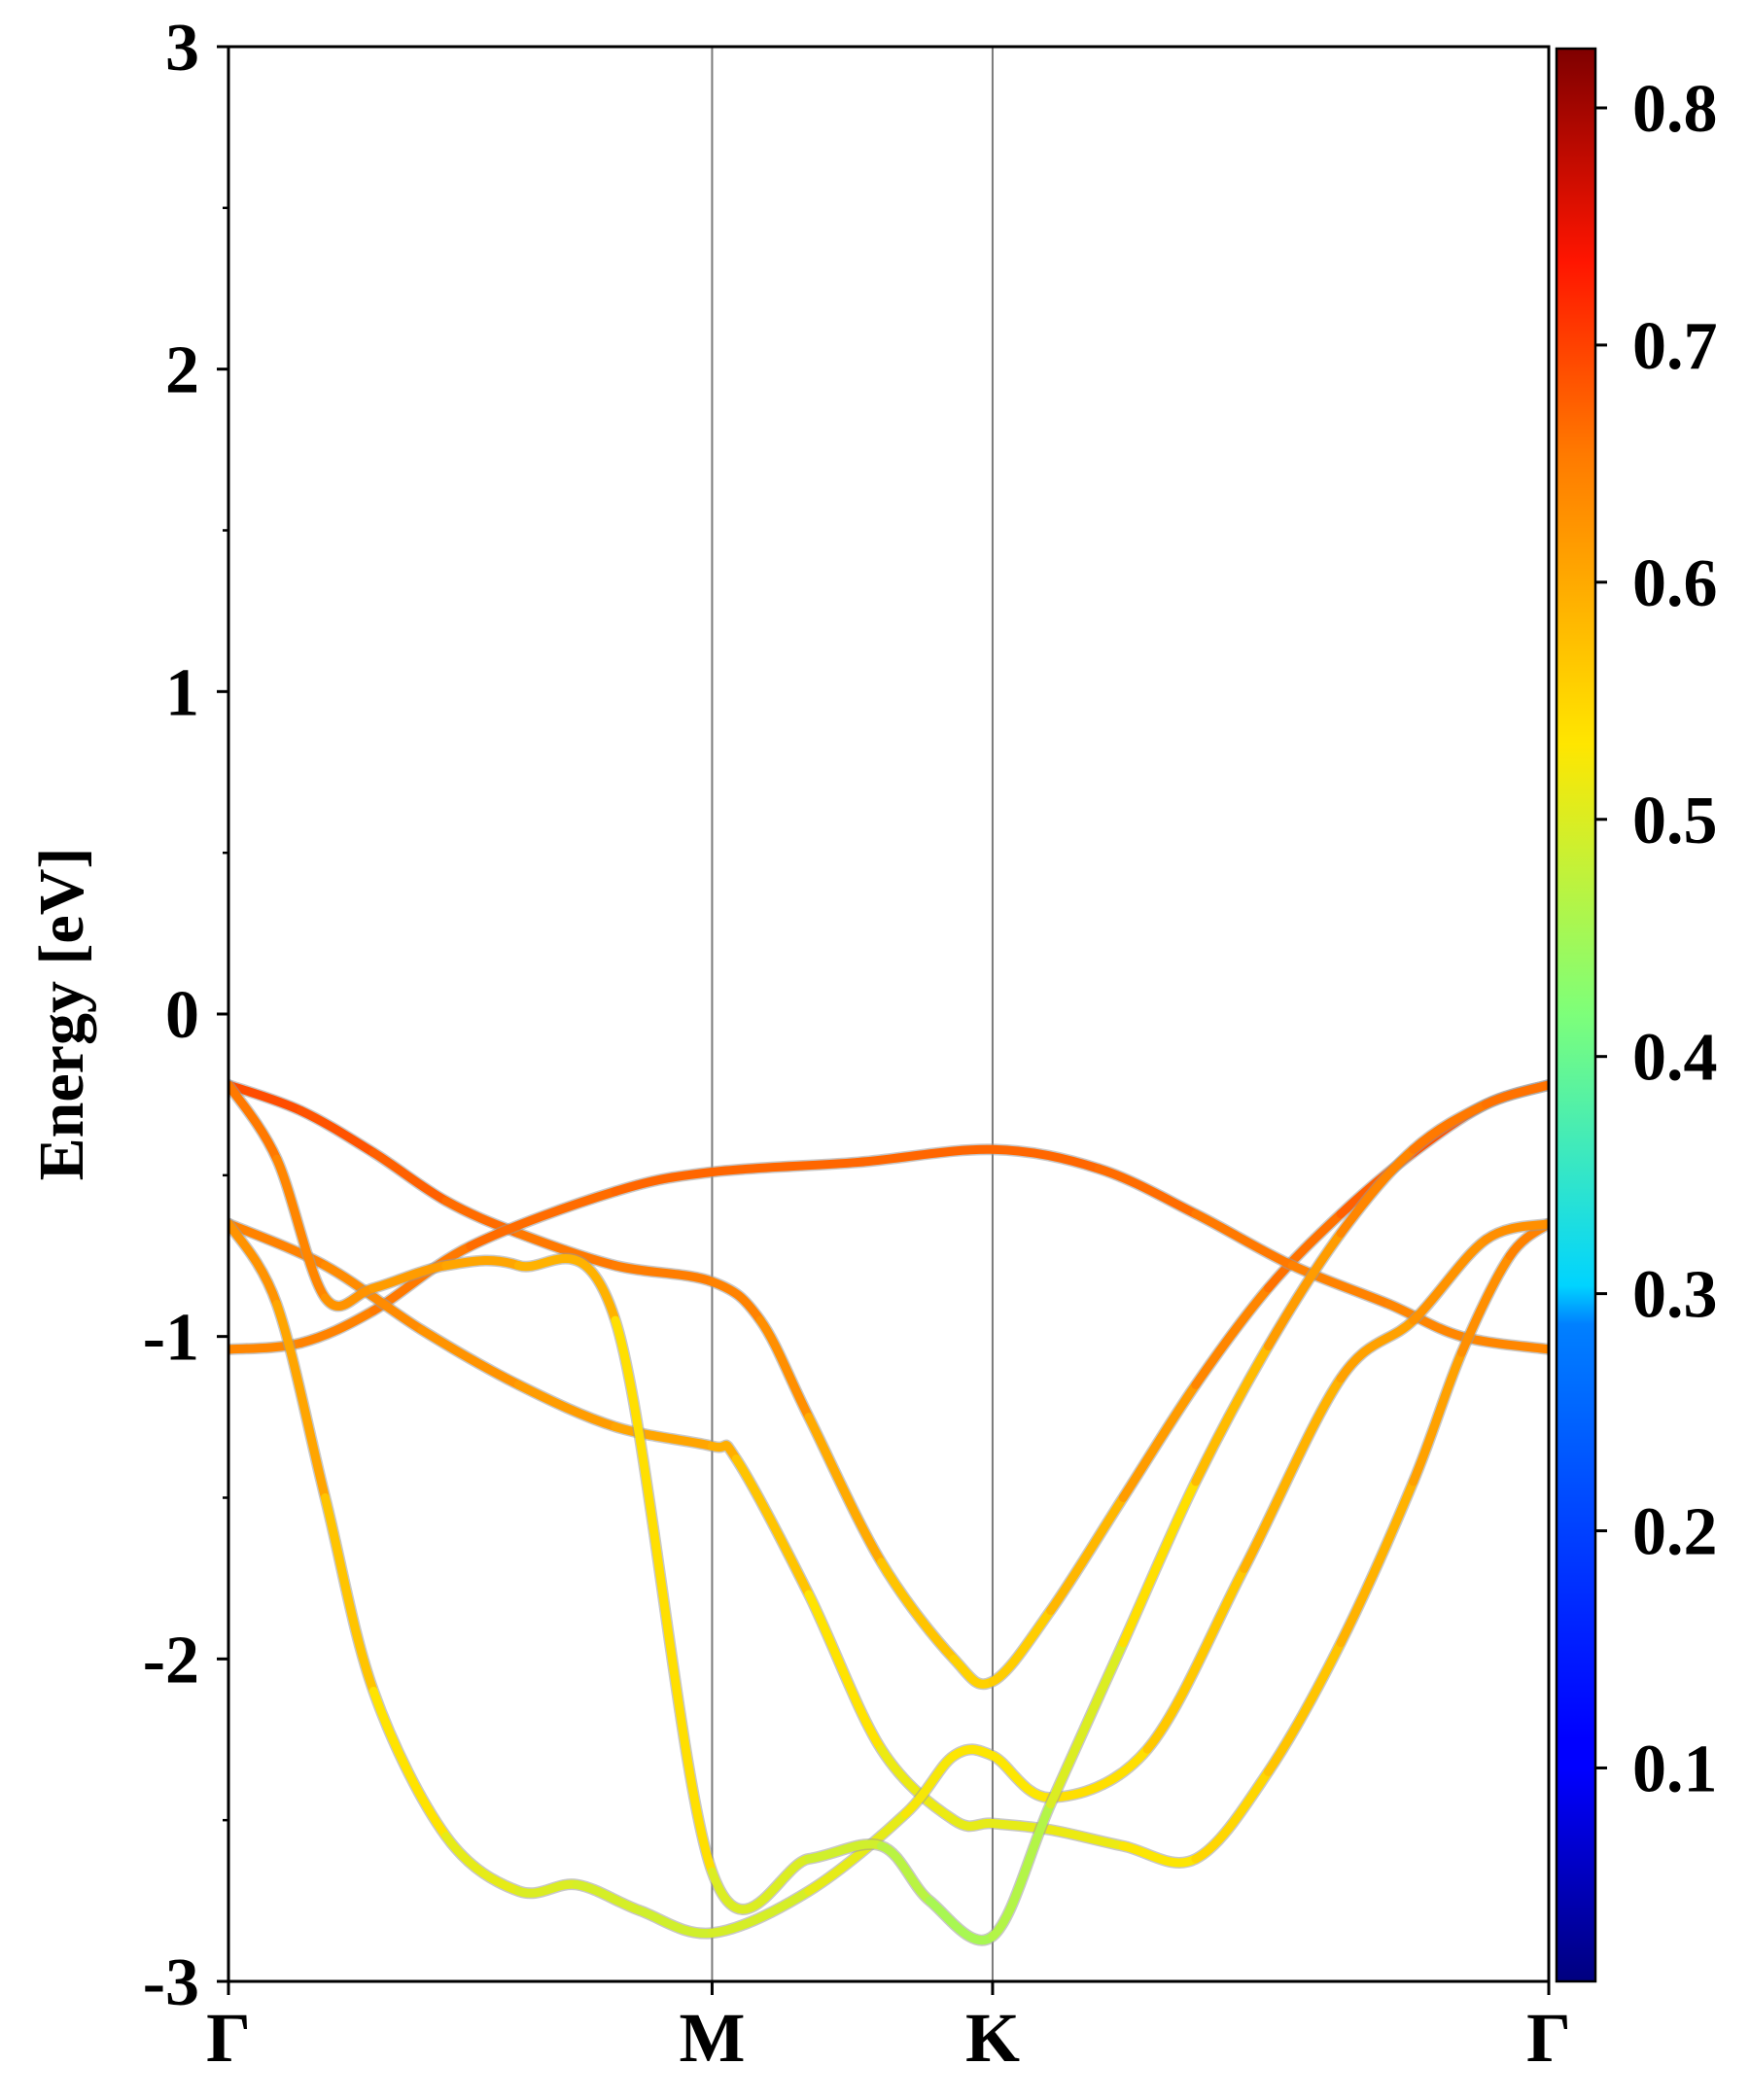  Describe the element at coordinates (992, 2038) in the screenshot. I see `x-tick-label: K` at that location.